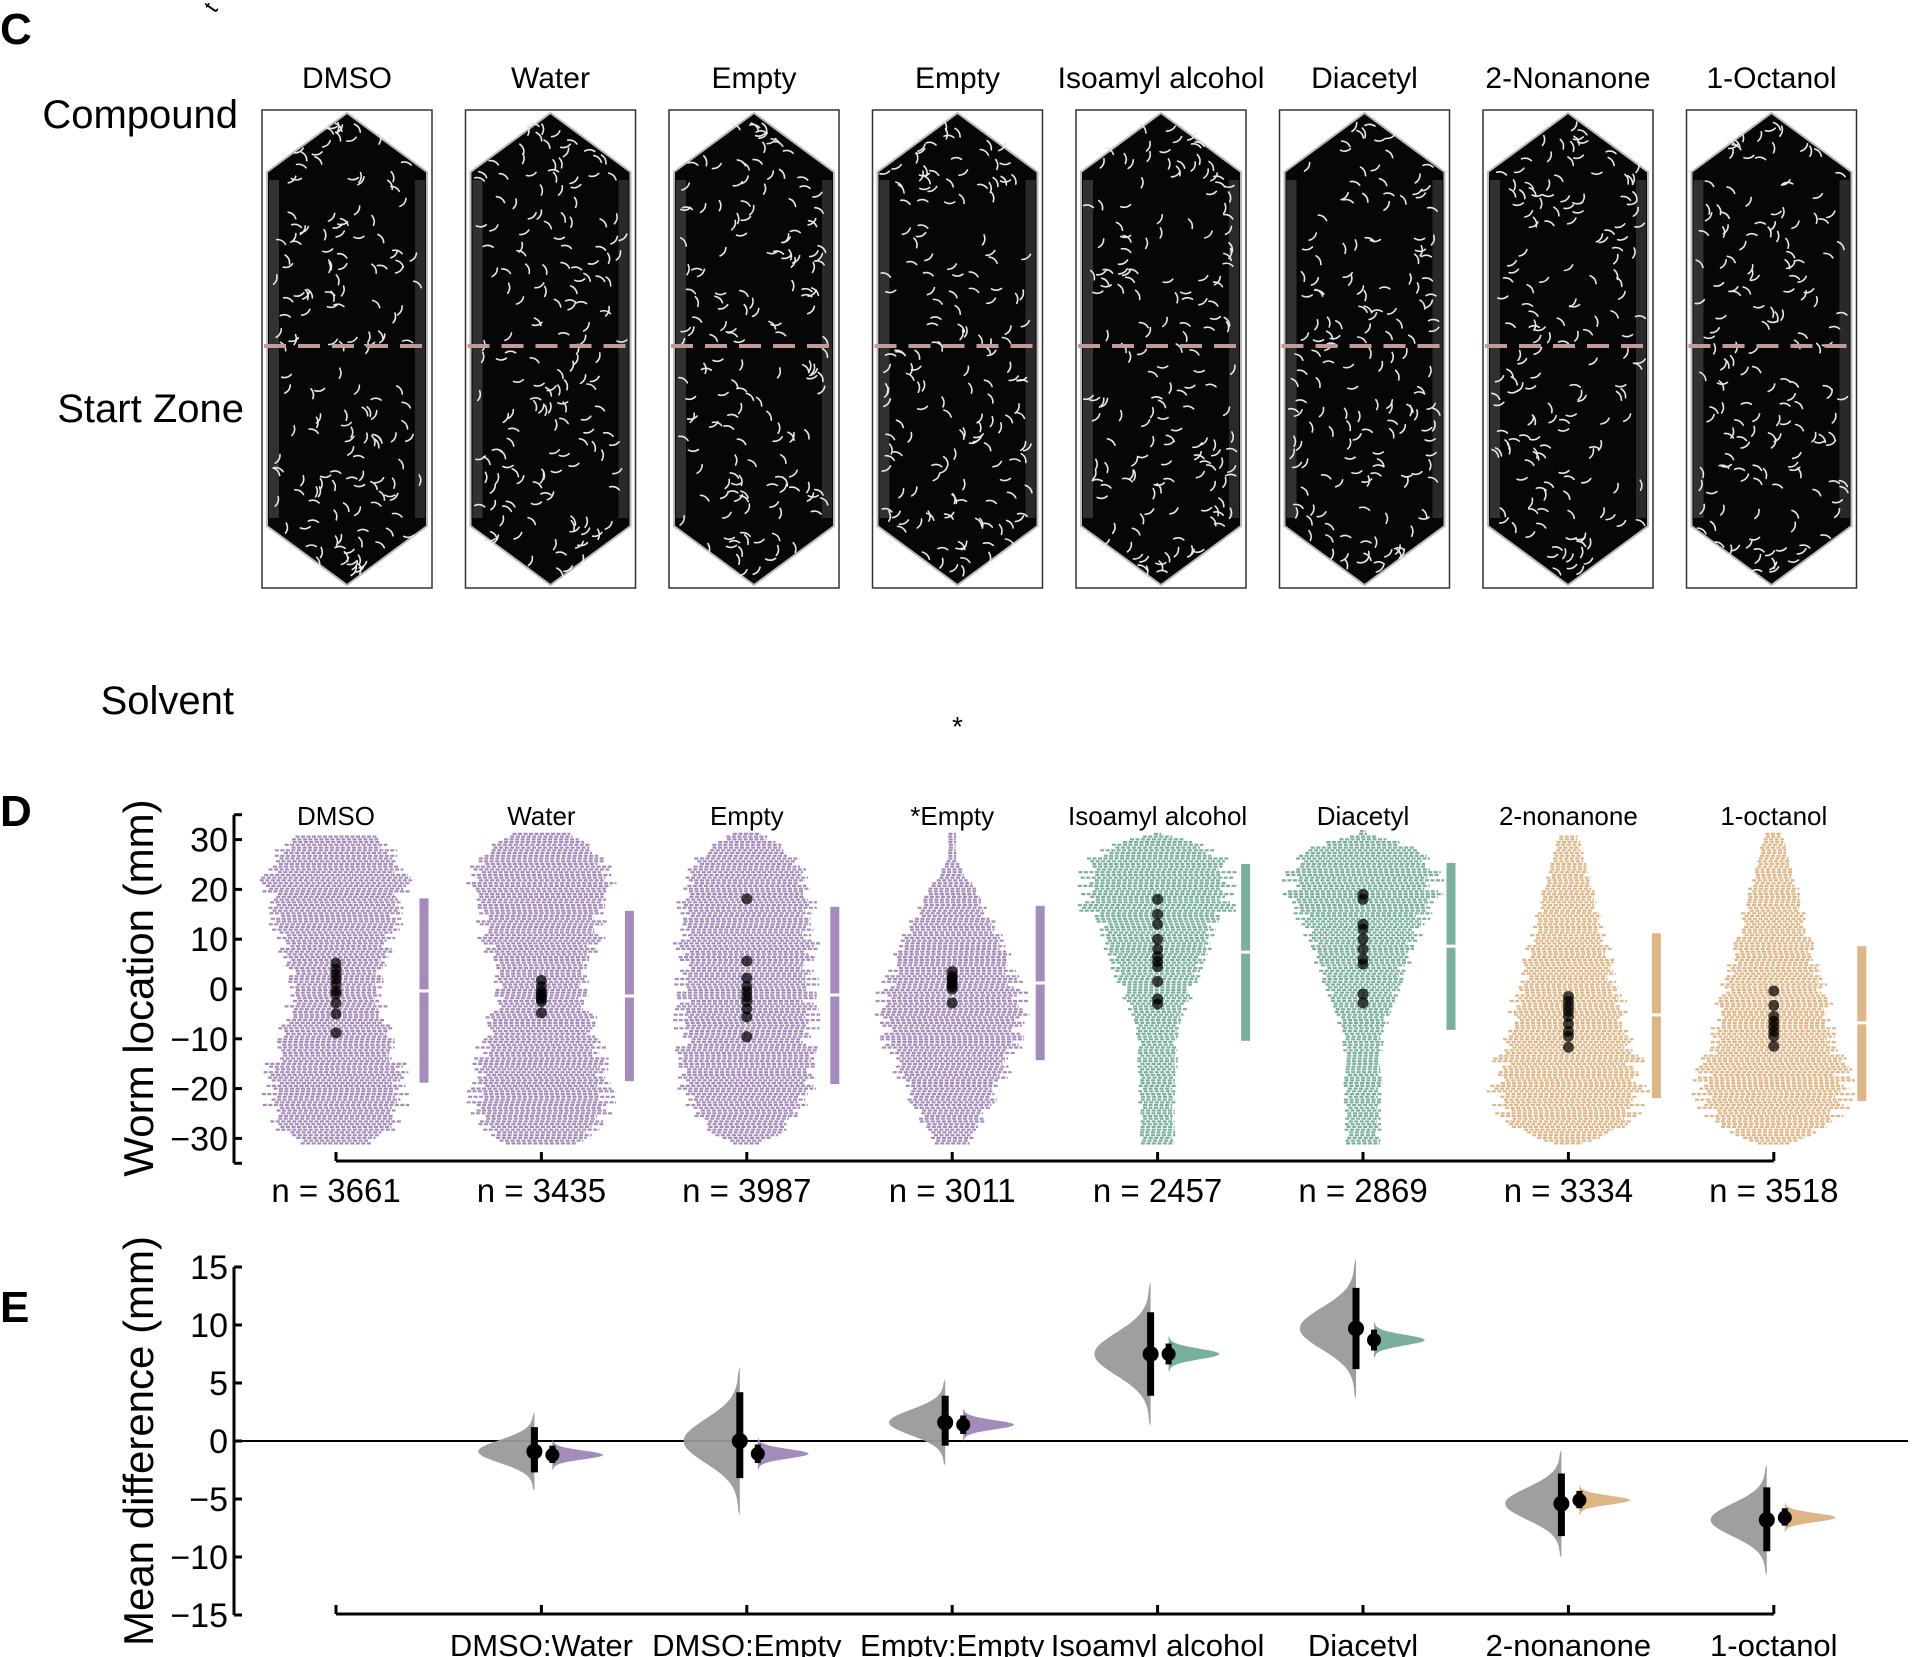 The height and width of the screenshot is (1657, 1930). What do you see at coordinates (1568, 816) in the screenshot?
I see `swarm-title: 2-nonanone` at bounding box center [1568, 816].